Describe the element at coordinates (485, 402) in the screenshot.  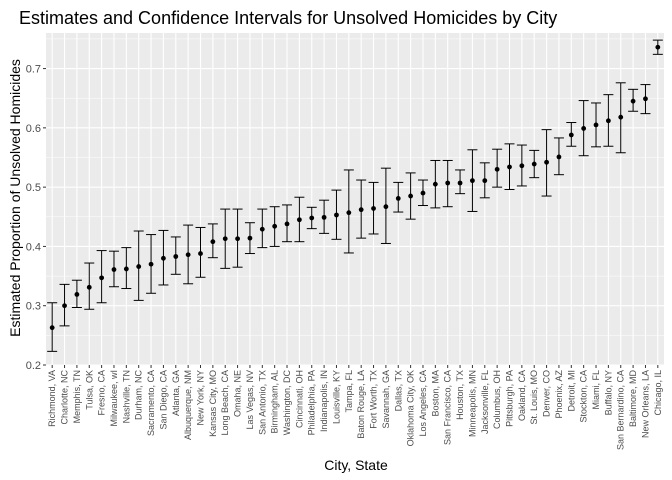
I see `x-tick-label: Jacksonville, FL` at that location.